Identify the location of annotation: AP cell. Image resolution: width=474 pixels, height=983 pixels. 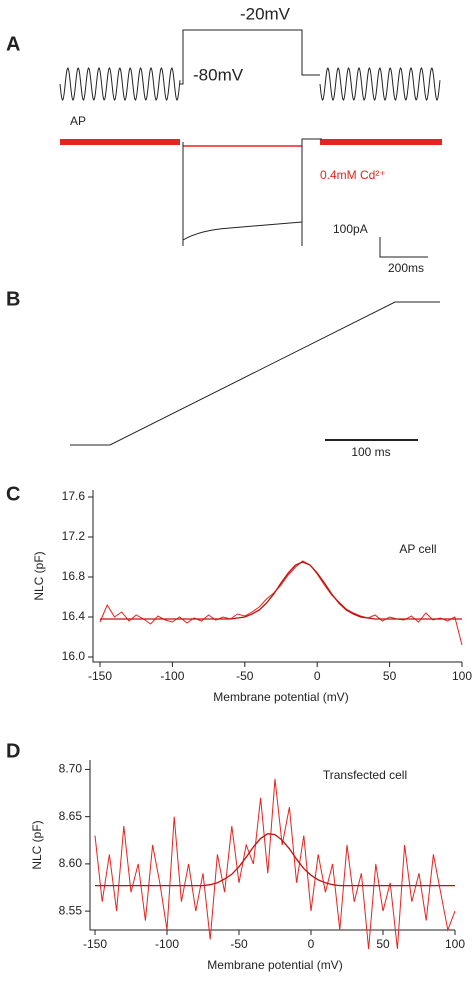
(417, 549).